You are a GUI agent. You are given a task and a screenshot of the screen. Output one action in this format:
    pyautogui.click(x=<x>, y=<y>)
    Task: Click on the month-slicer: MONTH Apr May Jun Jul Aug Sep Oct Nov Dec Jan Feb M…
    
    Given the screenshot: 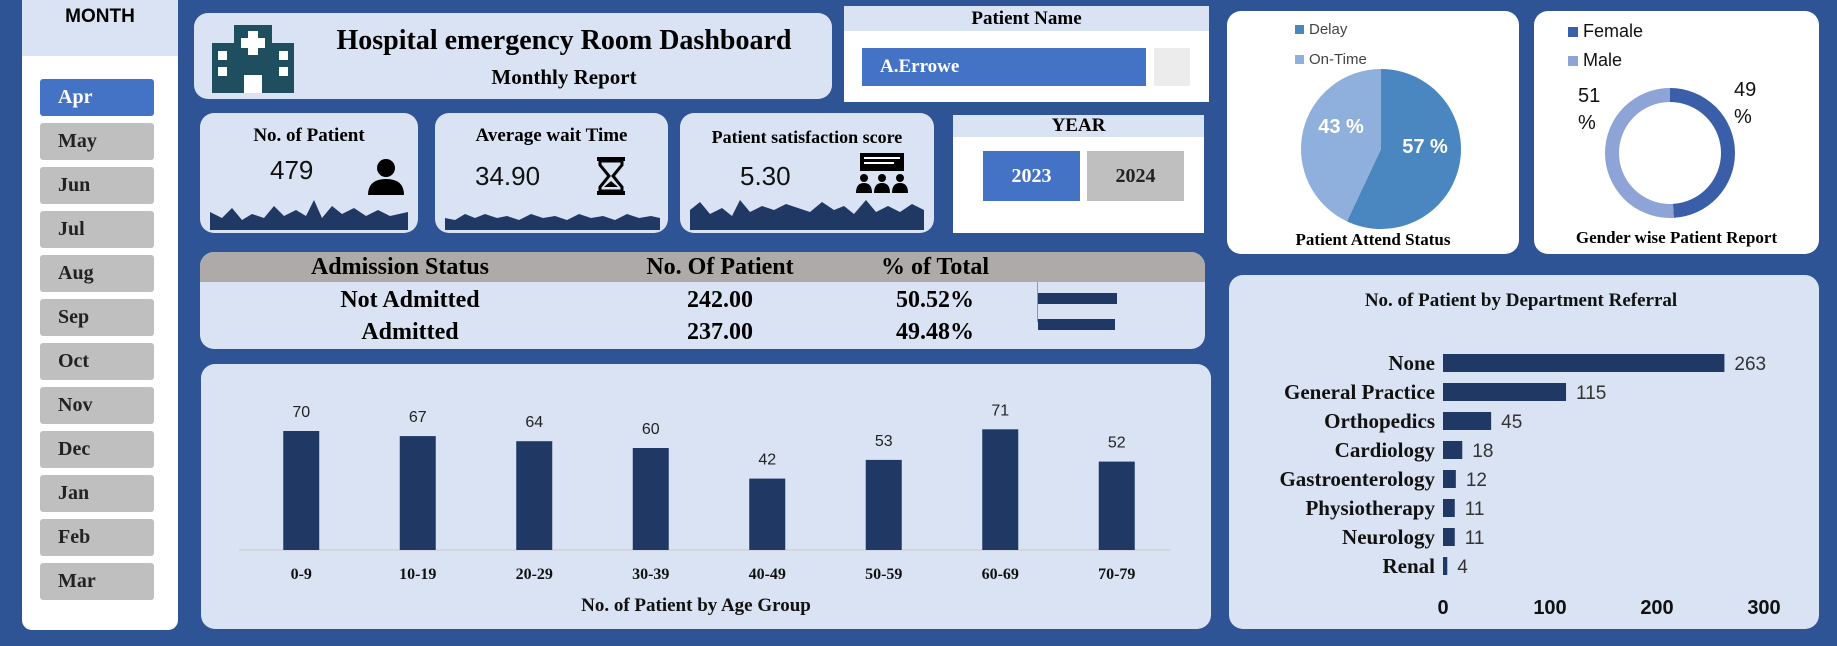 What is the action you would take?
    pyautogui.click(x=100, y=315)
    